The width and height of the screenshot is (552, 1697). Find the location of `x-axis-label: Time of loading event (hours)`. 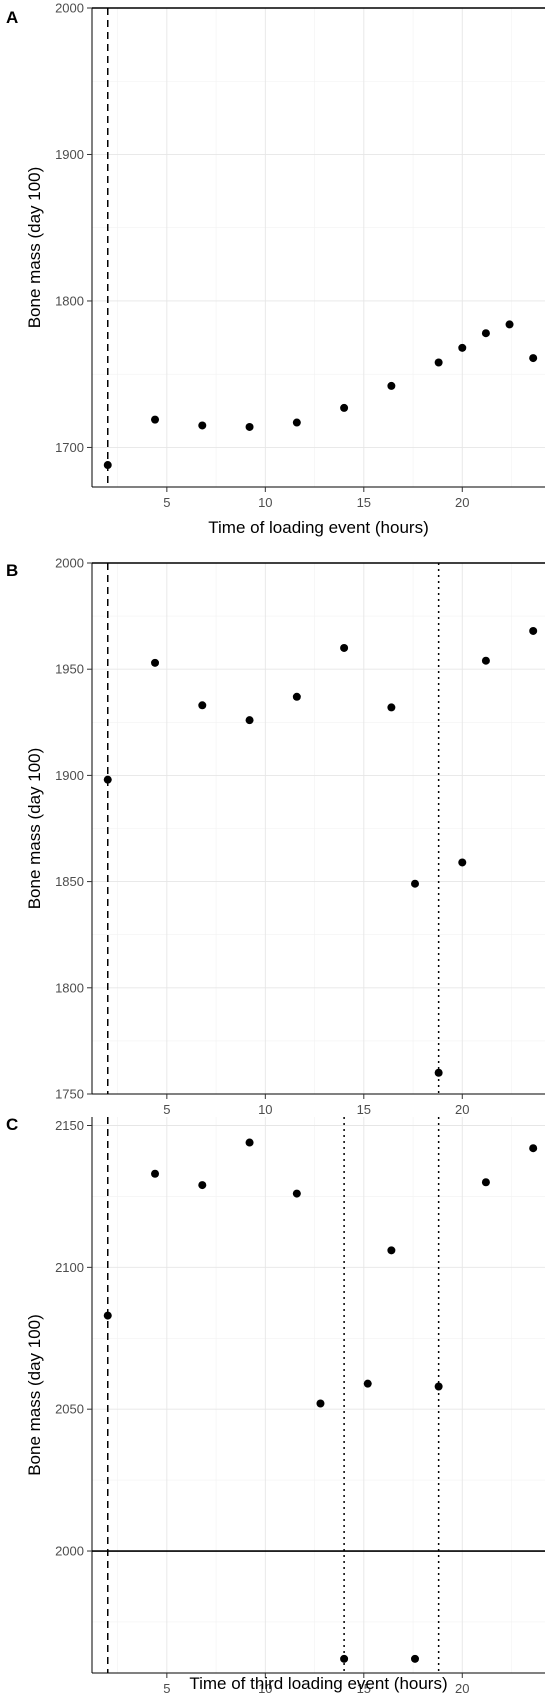

x-axis-label: Time of loading event (hours) is located at coordinates (318, 527).